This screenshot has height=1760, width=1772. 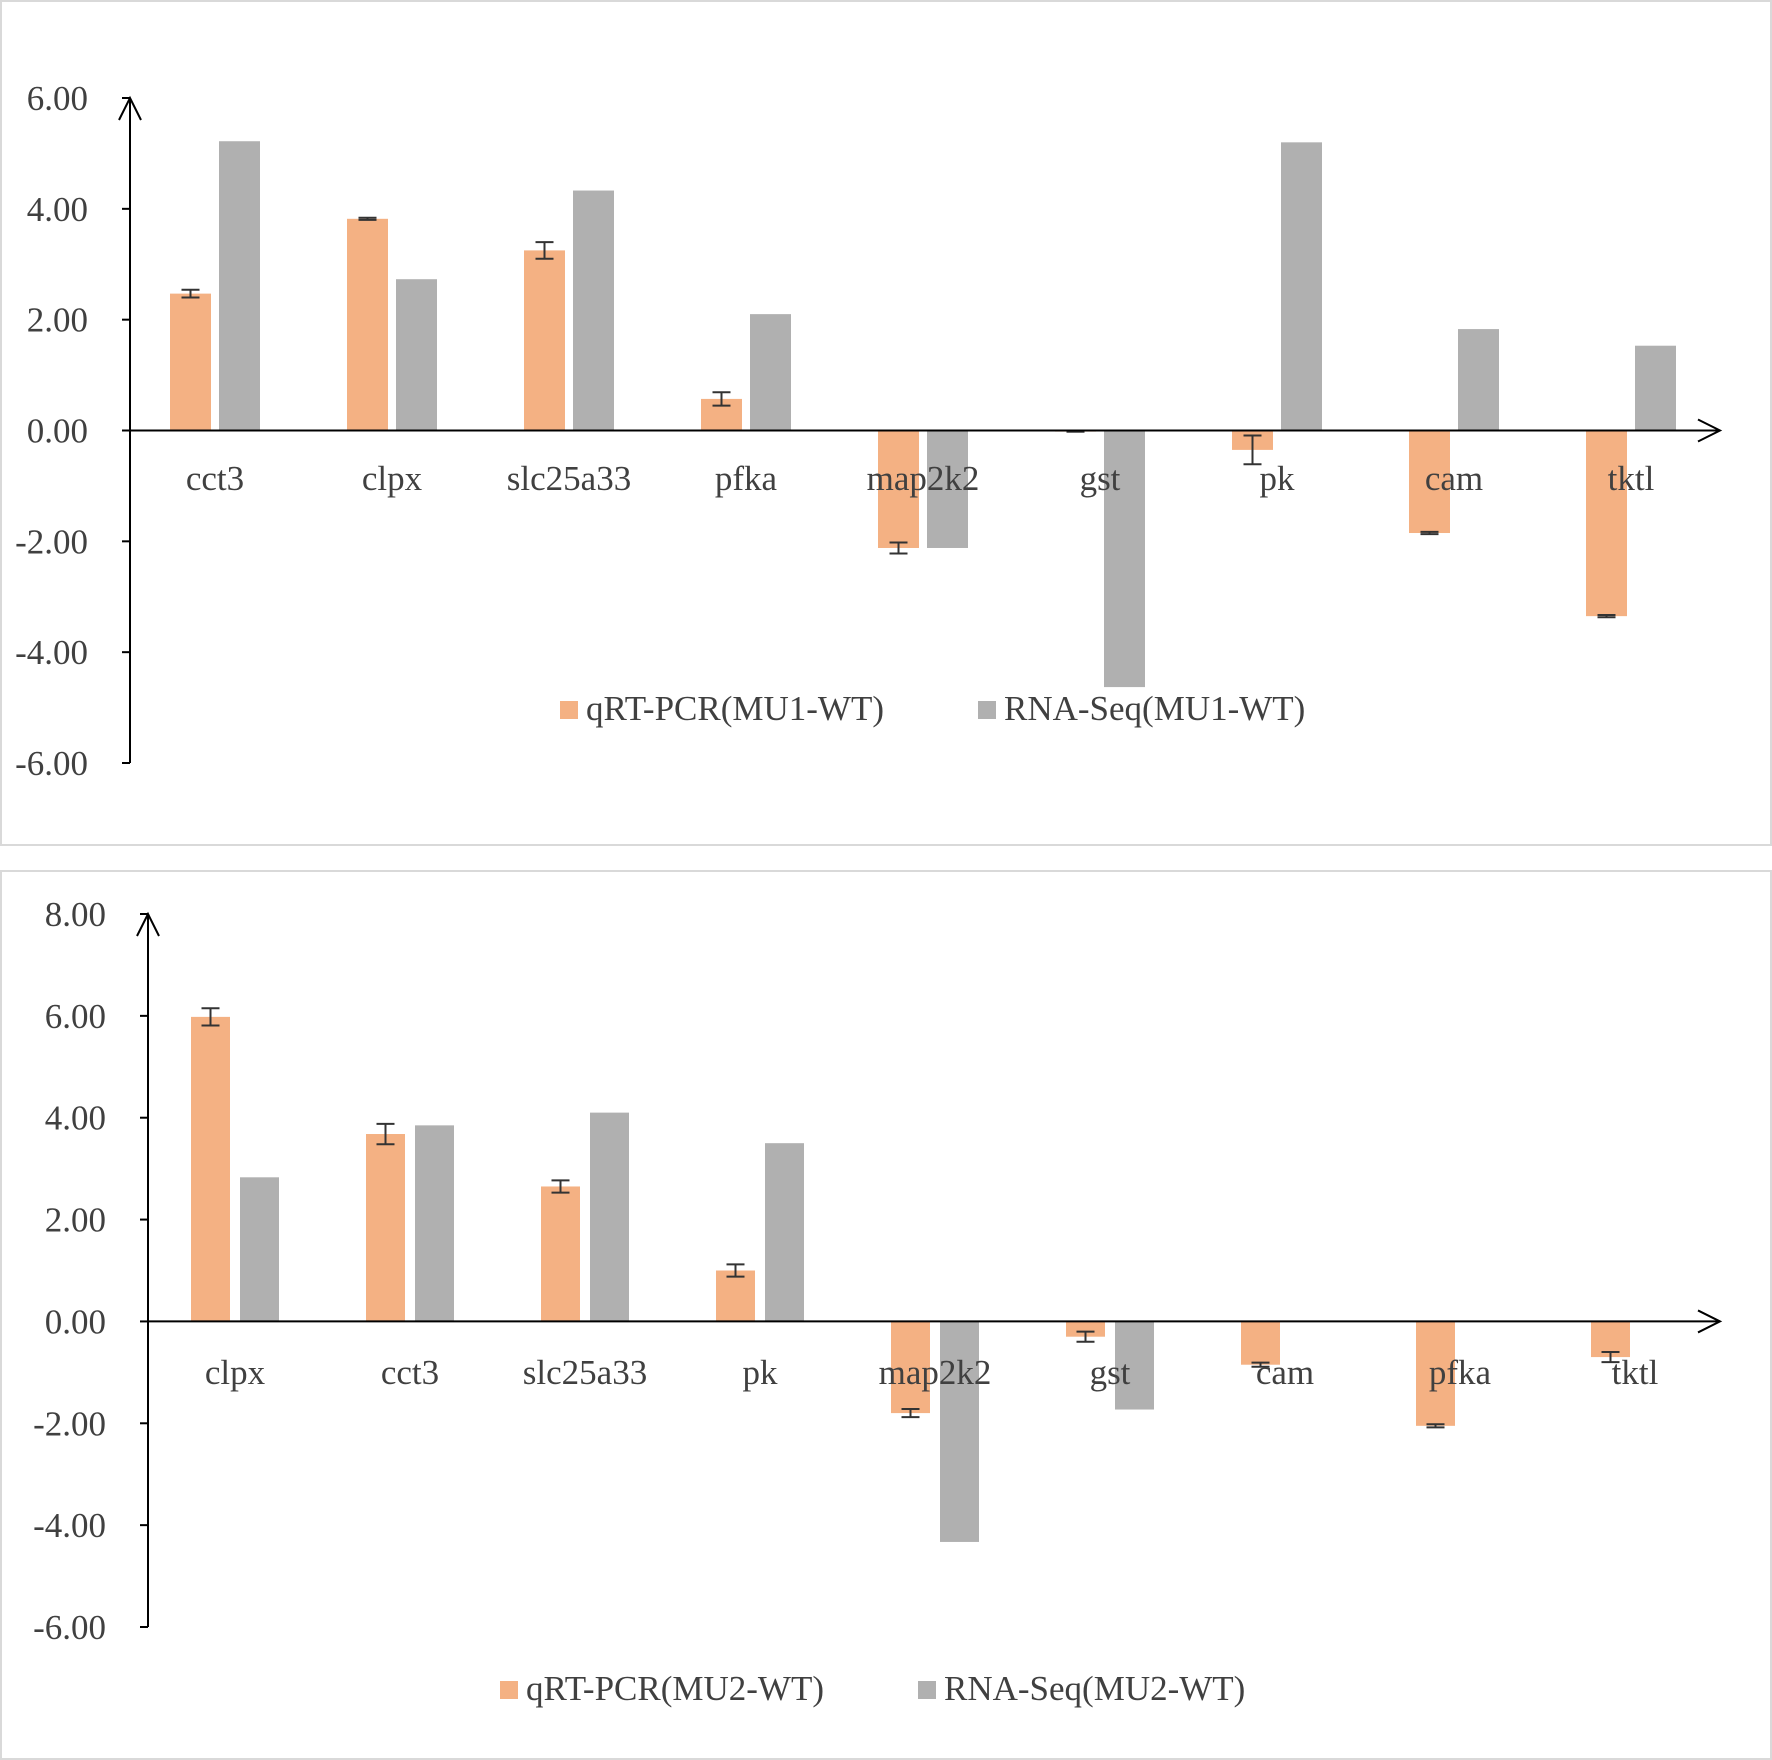 What do you see at coordinates (675, 1688) in the screenshot?
I see `legend-label-qrt-pcr: qRT-PCR(MU2-WT)` at bounding box center [675, 1688].